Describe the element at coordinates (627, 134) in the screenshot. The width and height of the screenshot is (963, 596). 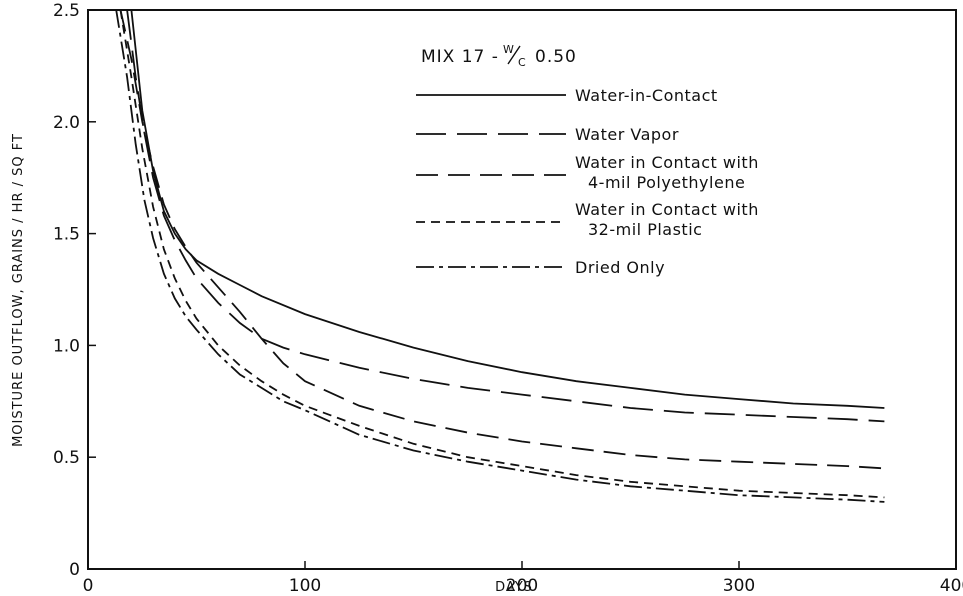
I see `legend-label: Water Vapor` at that location.